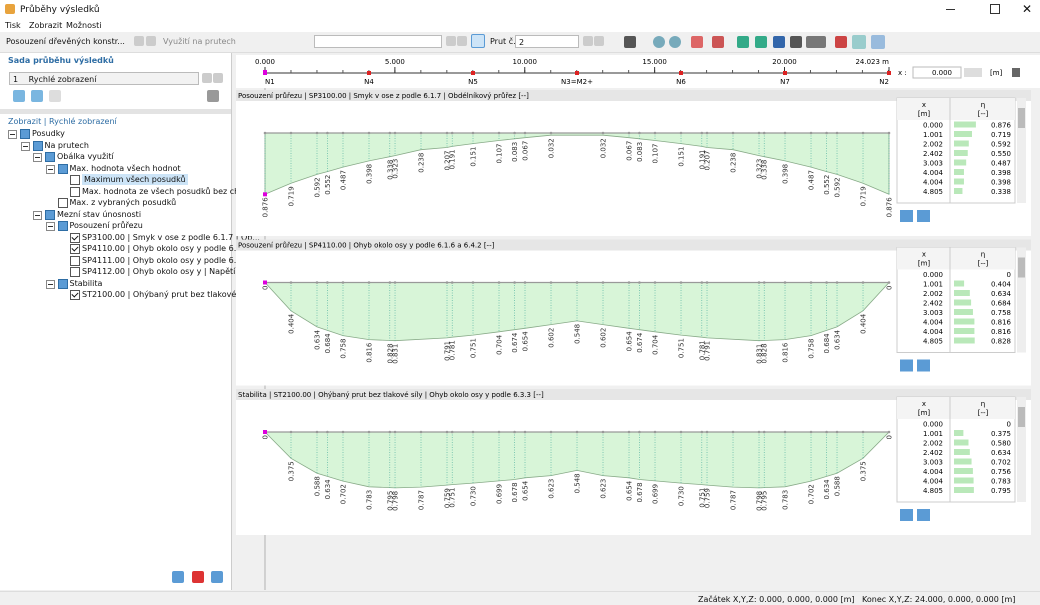  I want to click on zoom-out-button, so click(675, 42).